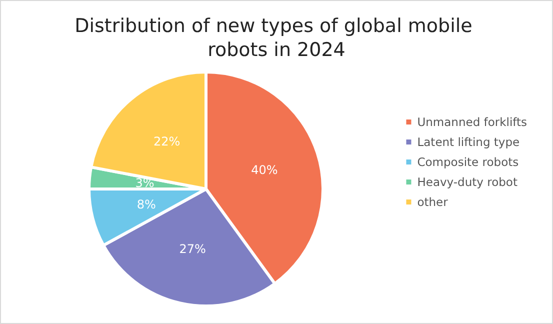 This screenshot has height=324, width=553. What do you see at coordinates (276, 38) in the screenshot?
I see `chart-title: Distribution of new types of global mobile robots in 2024` at bounding box center [276, 38].